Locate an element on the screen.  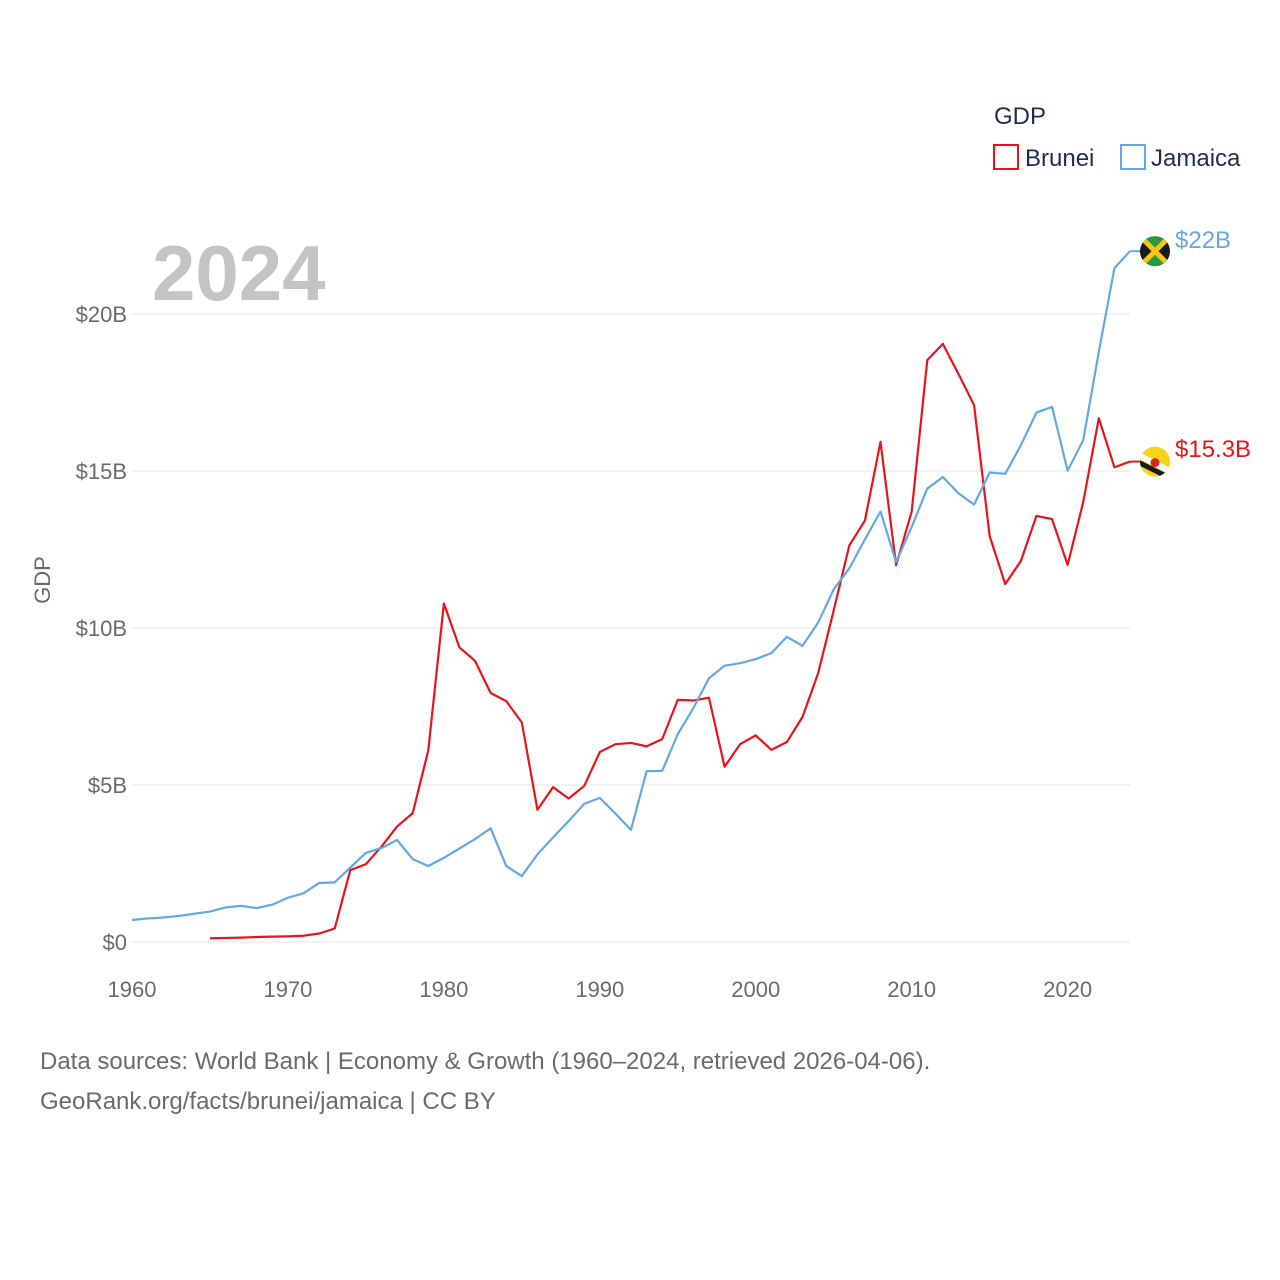
y-axis-label: GDP is located at coordinates (42, 580).